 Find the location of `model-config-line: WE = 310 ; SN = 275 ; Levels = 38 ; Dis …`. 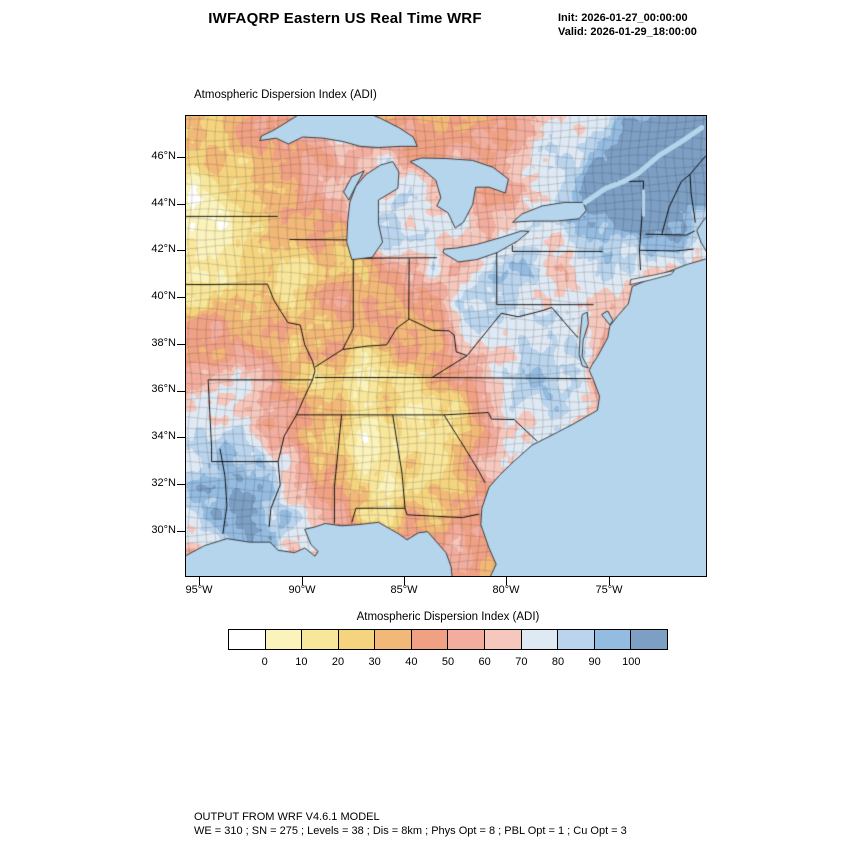

model-config-line: WE = 310 ; SN = 275 ; Levels = 38 ; Dis … is located at coordinates (410, 831).